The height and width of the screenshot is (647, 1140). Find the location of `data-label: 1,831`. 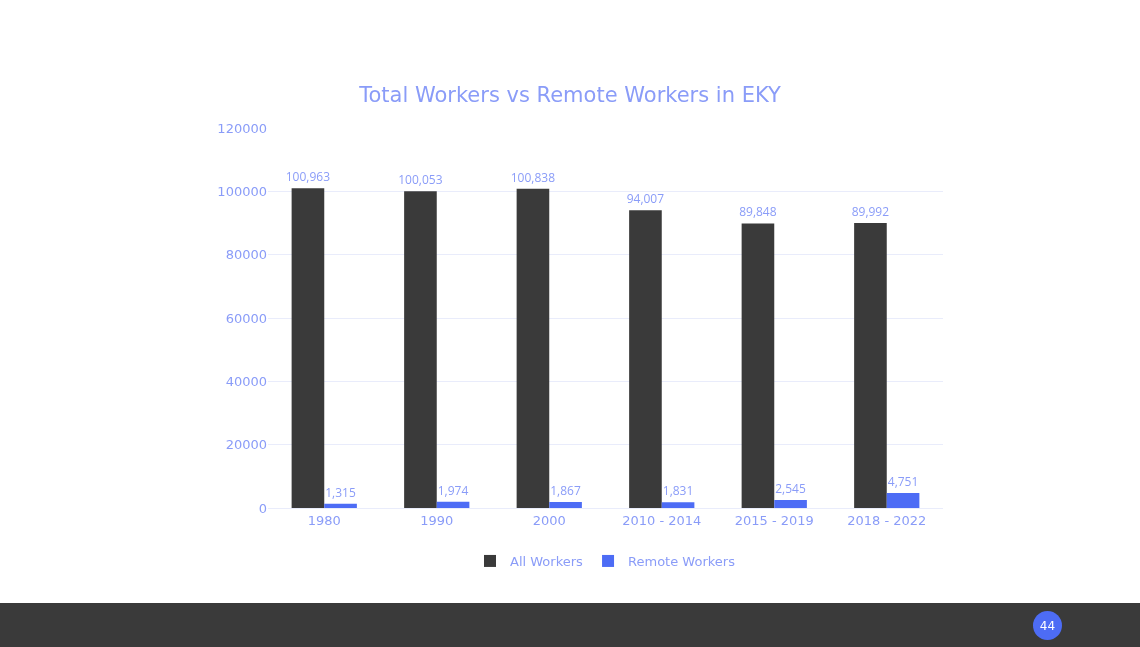

data-label: 1,831 is located at coordinates (678, 491).